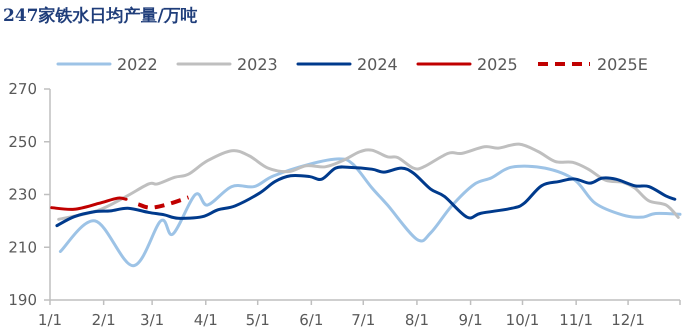  I want to click on legend-label: 2025E, so click(622, 64).